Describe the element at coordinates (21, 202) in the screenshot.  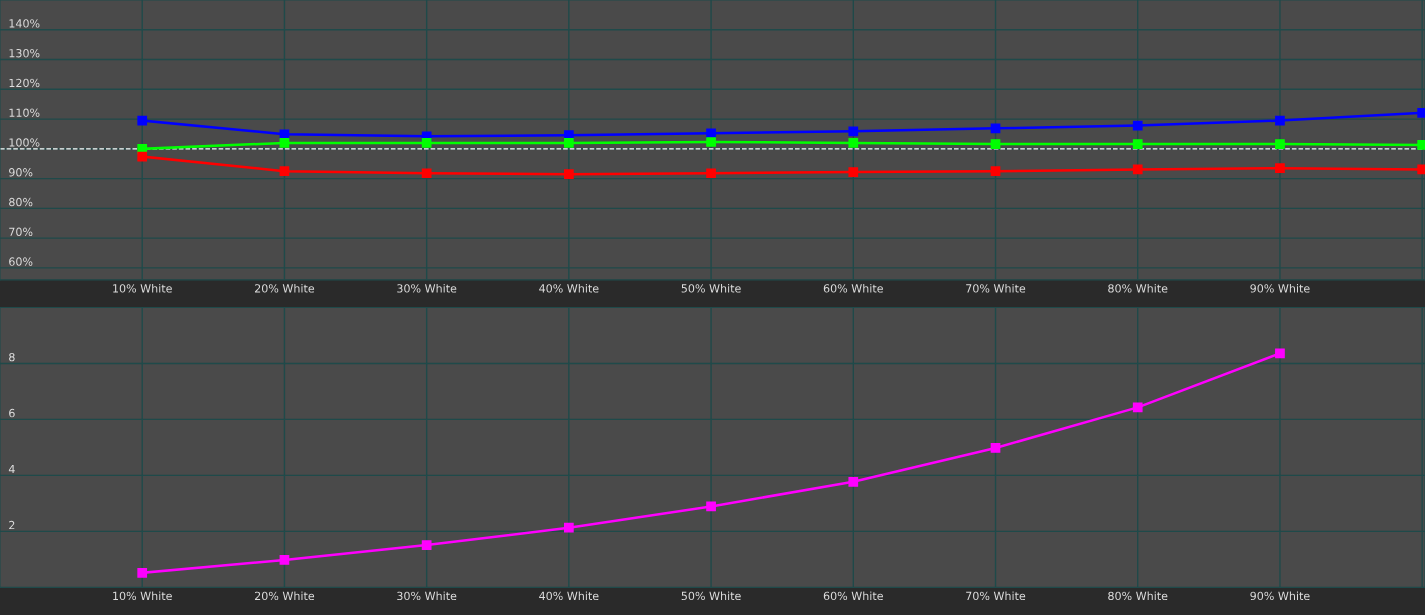
I see `y-tick-label: 80%` at that location.